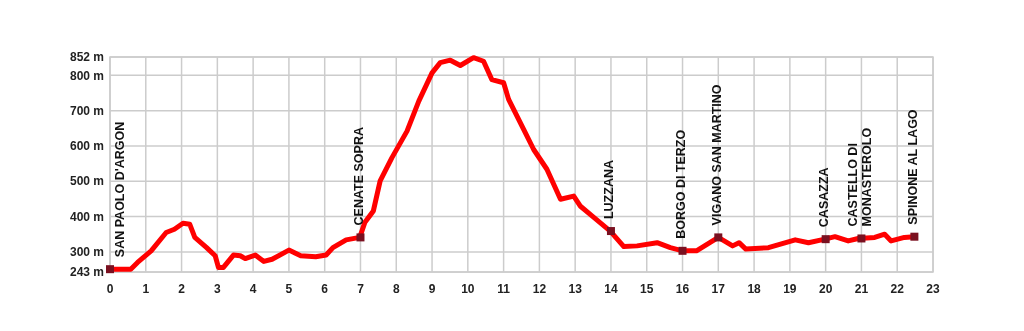 This screenshot has width=1024, height=331. What do you see at coordinates (86, 252) in the screenshot?
I see `y-tick-label: 300 m` at bounding box center [86, 252].